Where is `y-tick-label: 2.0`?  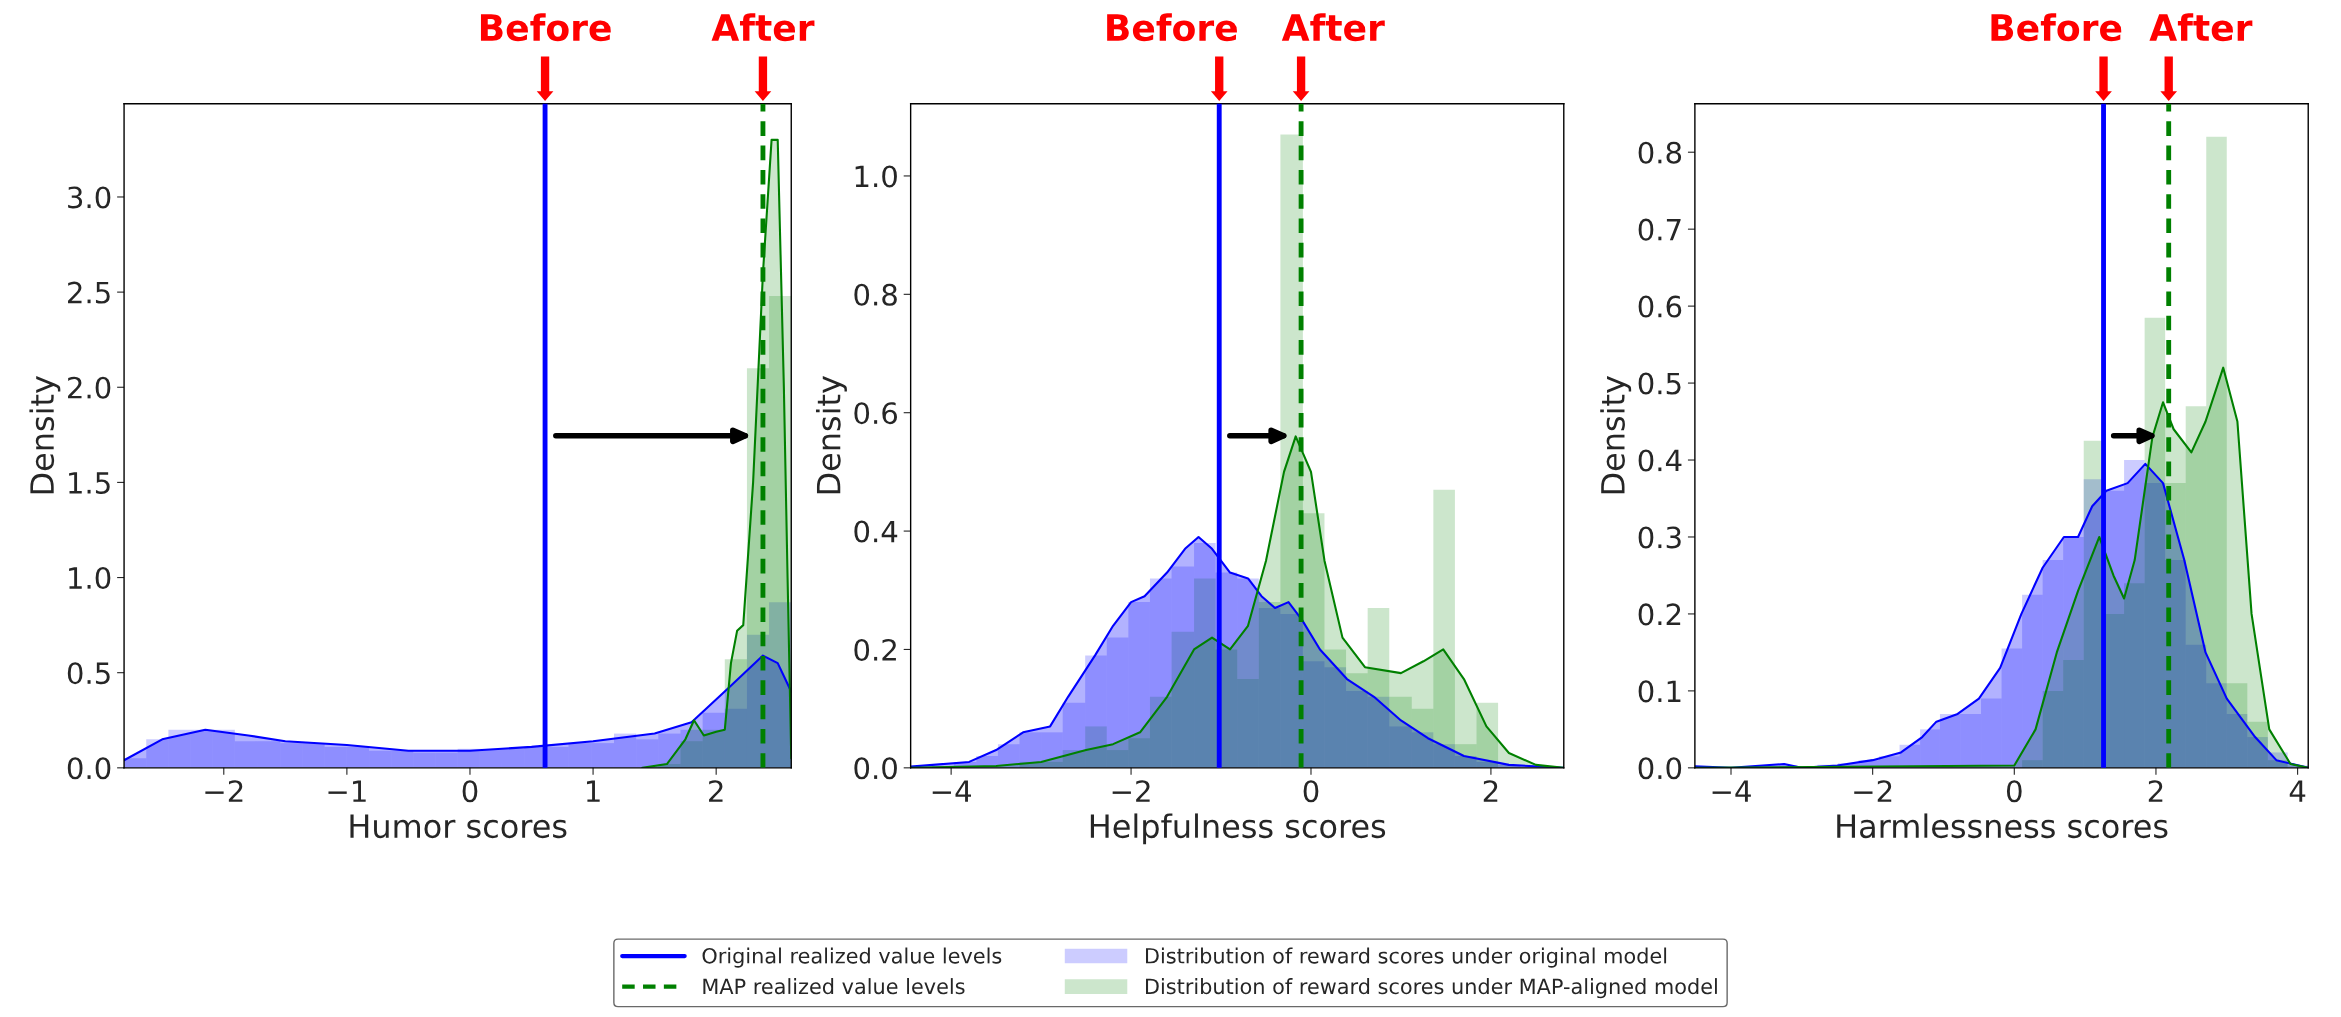 y-tick-label: 2.0 is located at coordinates (89, 387).